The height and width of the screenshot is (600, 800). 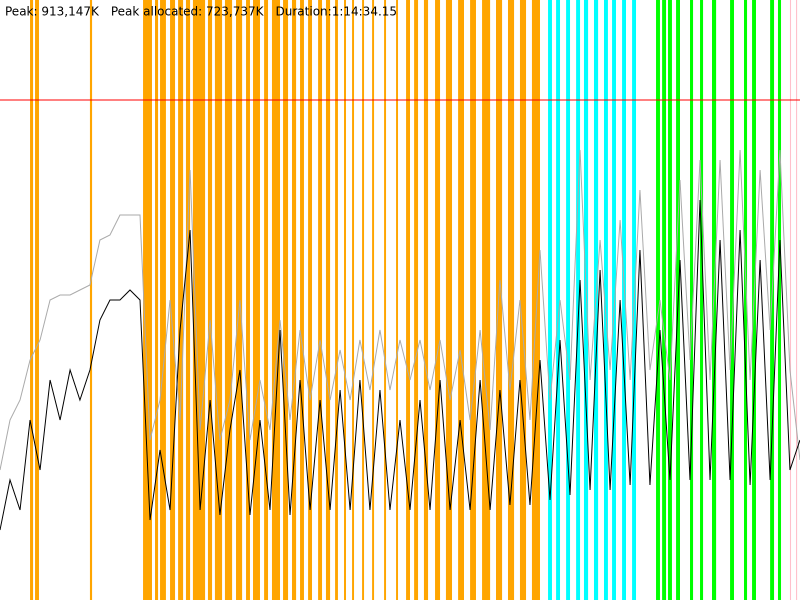 I want to click on header-stat: Duration:1:14:34.15, so click(x=337, y=12).